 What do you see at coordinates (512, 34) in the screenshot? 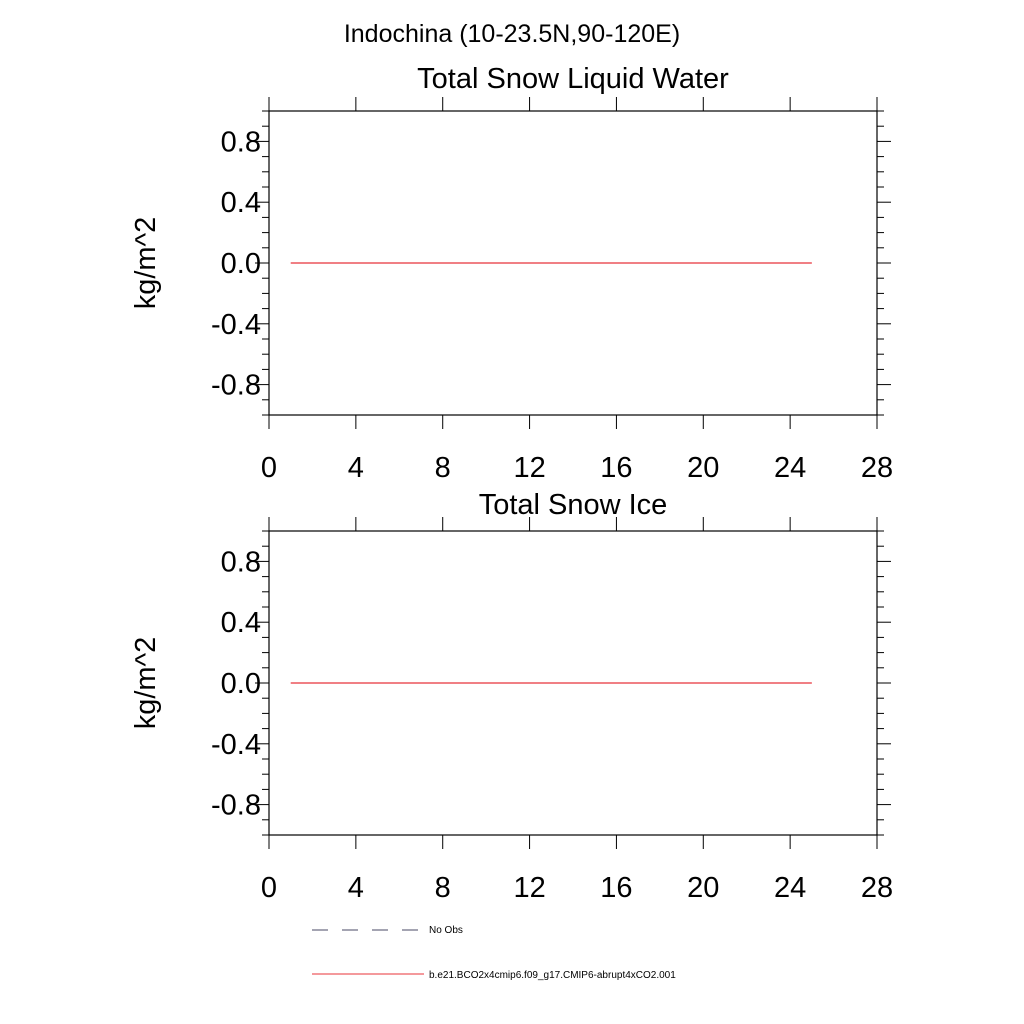
I see `figure-suptitle: Indochina (10-23.5N,90-120E)` at bounding box center [512, 34].